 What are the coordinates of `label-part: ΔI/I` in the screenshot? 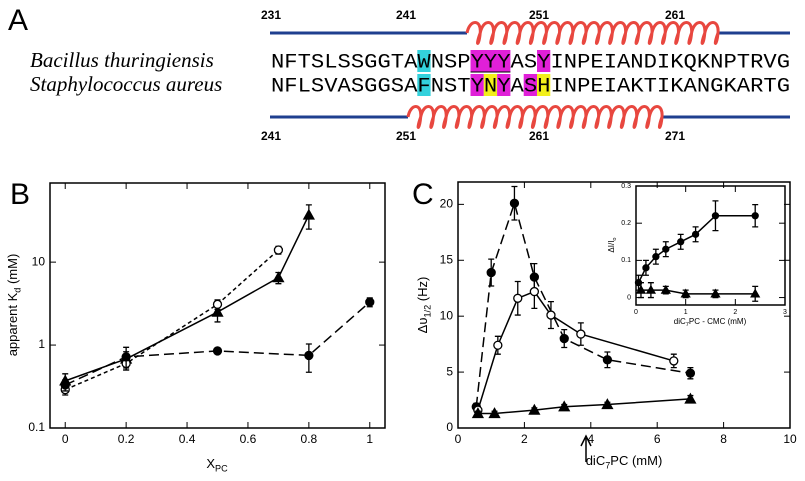 It's located at (611, 247).